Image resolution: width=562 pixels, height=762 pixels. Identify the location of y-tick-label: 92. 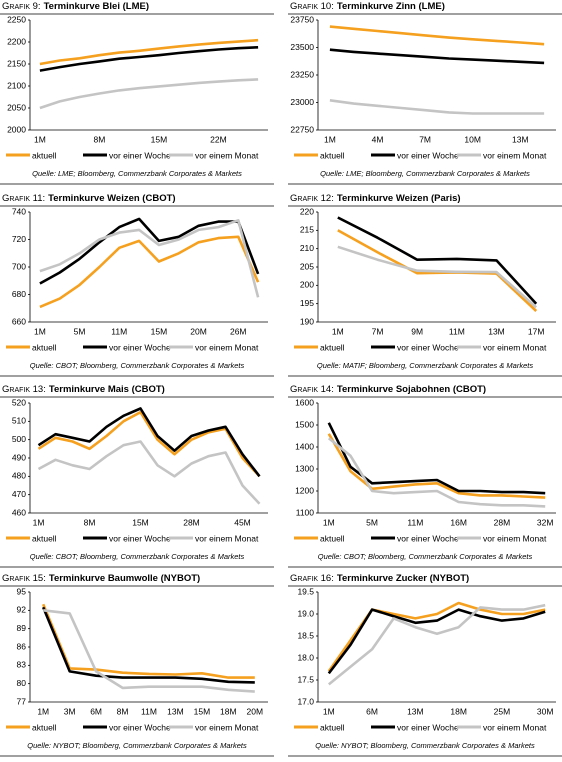
(22, 610).